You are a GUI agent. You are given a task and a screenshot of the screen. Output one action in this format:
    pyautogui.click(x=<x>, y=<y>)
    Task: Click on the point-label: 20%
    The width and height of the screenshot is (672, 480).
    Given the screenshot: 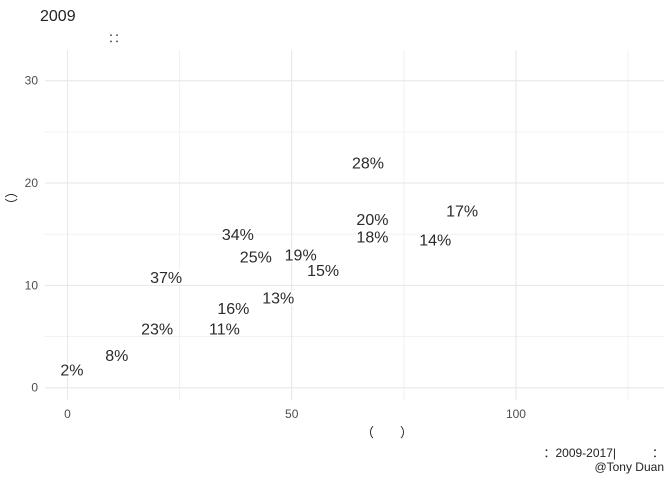 What is the action you would take?
    pyautogui.click(x=372, y=220)
    